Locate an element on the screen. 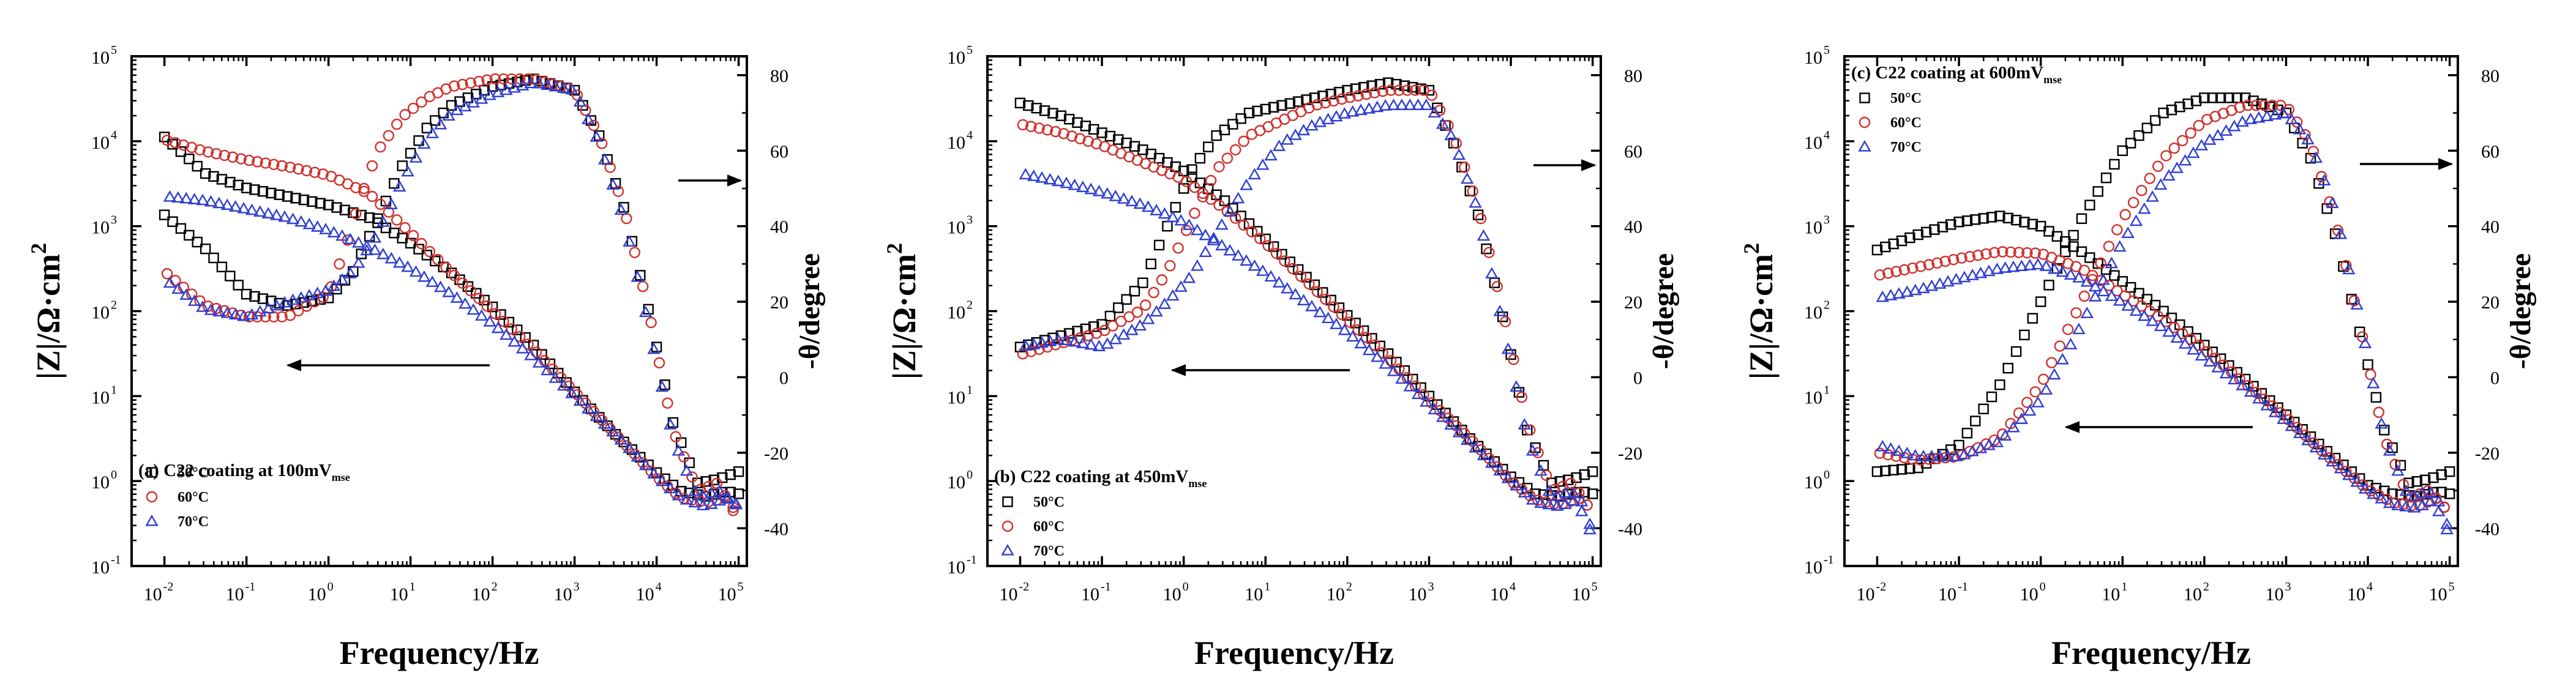 Image resolution: width=2576 pixels, height=700 pixels. y-left-tick-label: 10 5 is located at coordinates (1817, 55).